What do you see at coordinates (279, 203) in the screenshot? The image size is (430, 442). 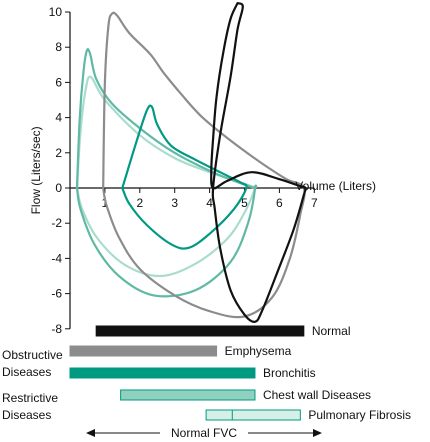 I see `x-tick-label: 6` at bounding box center [279, 203].